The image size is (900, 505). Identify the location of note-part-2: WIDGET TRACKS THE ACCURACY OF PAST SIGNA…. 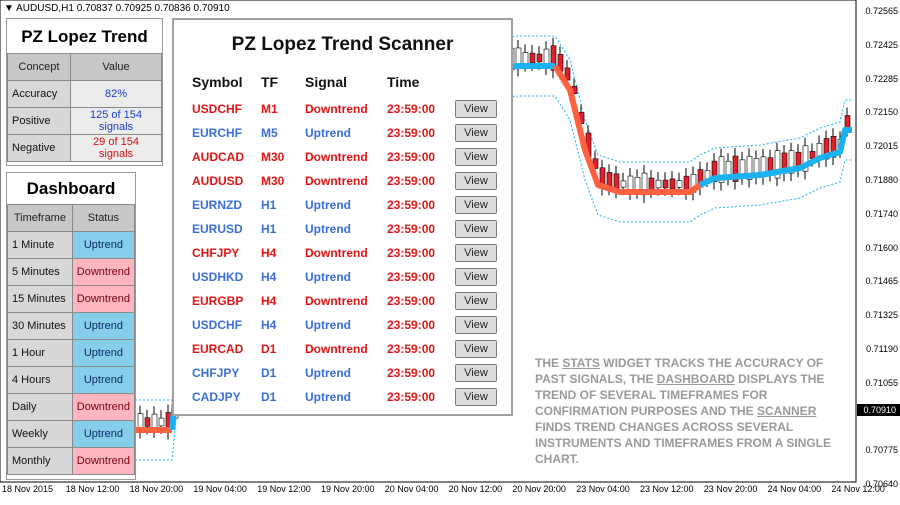
(679, 371).